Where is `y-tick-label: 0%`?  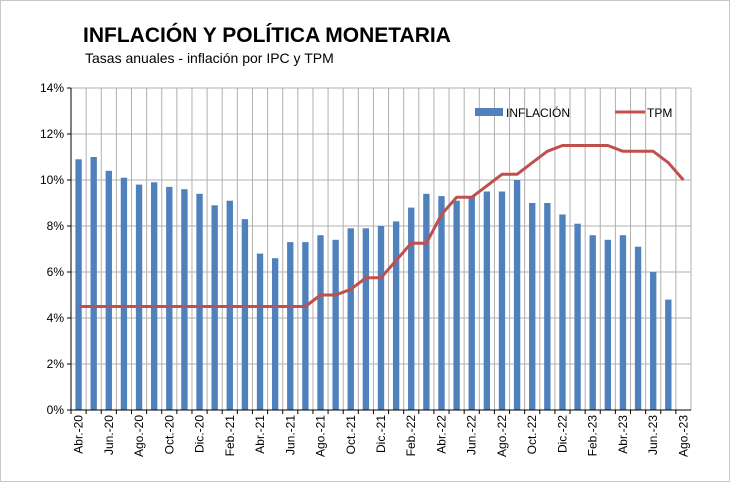
y-tick-label: 0% is located at coordinates (56, 410).